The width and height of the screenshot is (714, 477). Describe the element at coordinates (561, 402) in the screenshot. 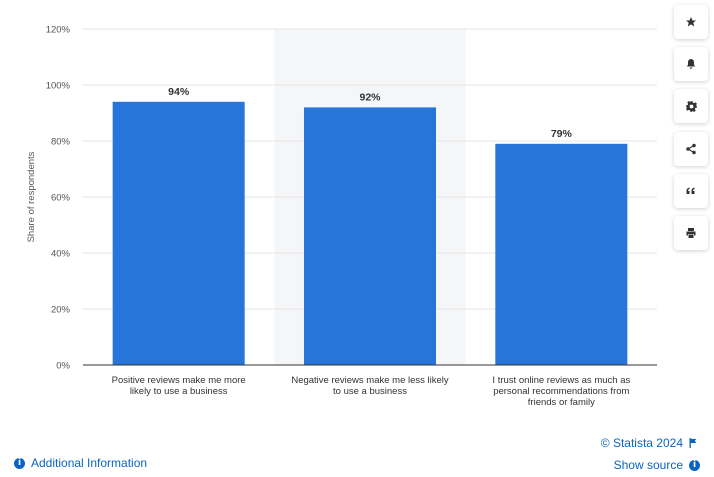

I see `x-tick-label: friends or family` at that location.